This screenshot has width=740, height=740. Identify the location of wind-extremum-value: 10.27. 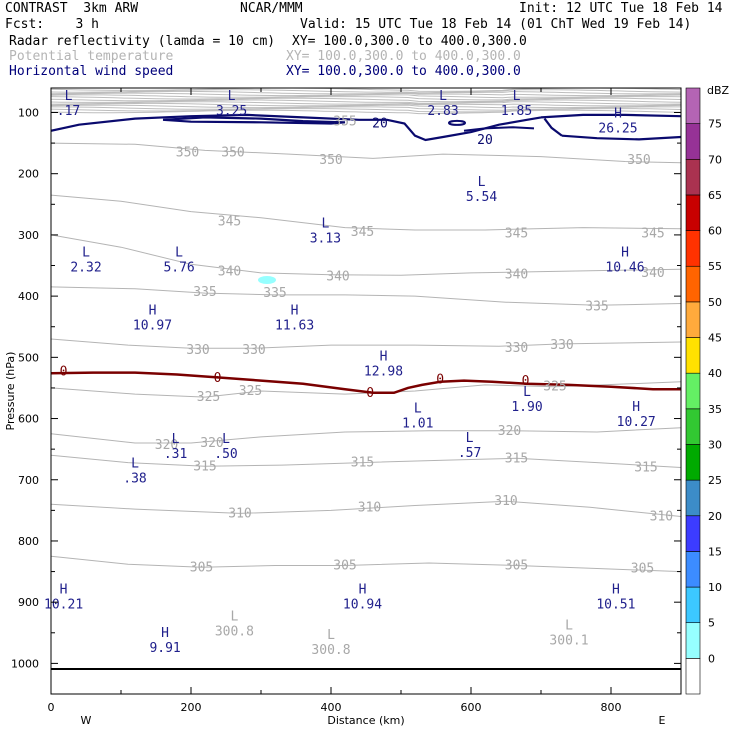
(636, 422).